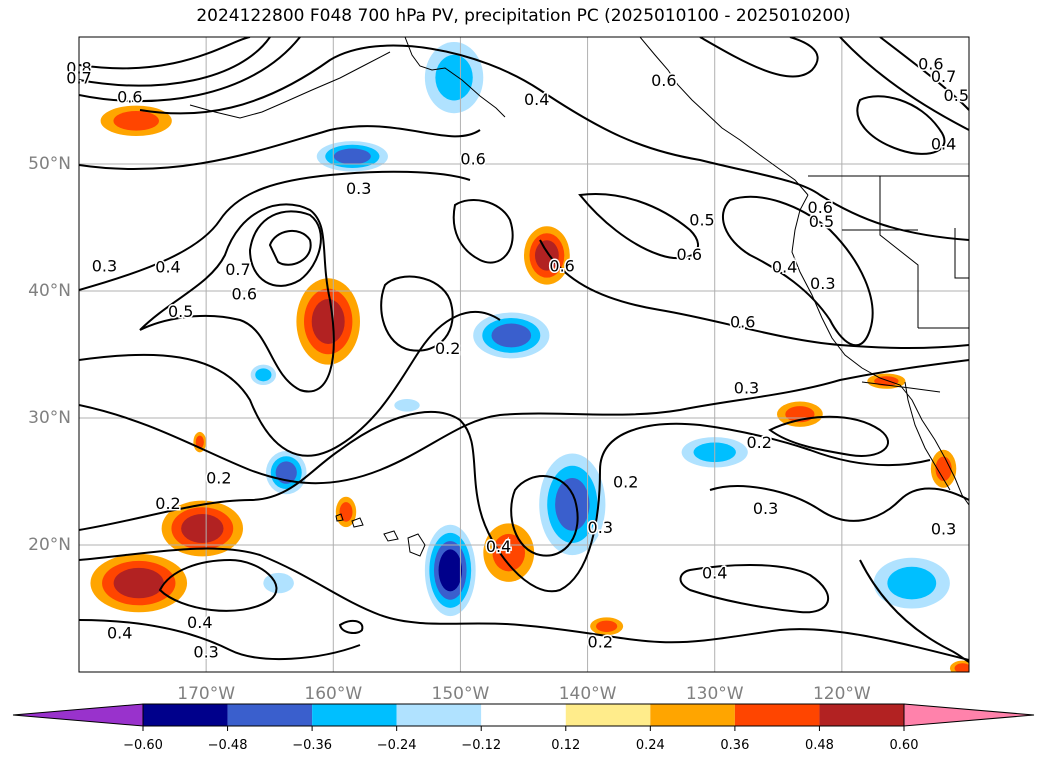 The width and height of the screenshot is (1047, 765). What do you see at coordinates (842, 694) in the screenshot?
I see `lon-tick-label: 120°W` at bounding box center [842, 694].